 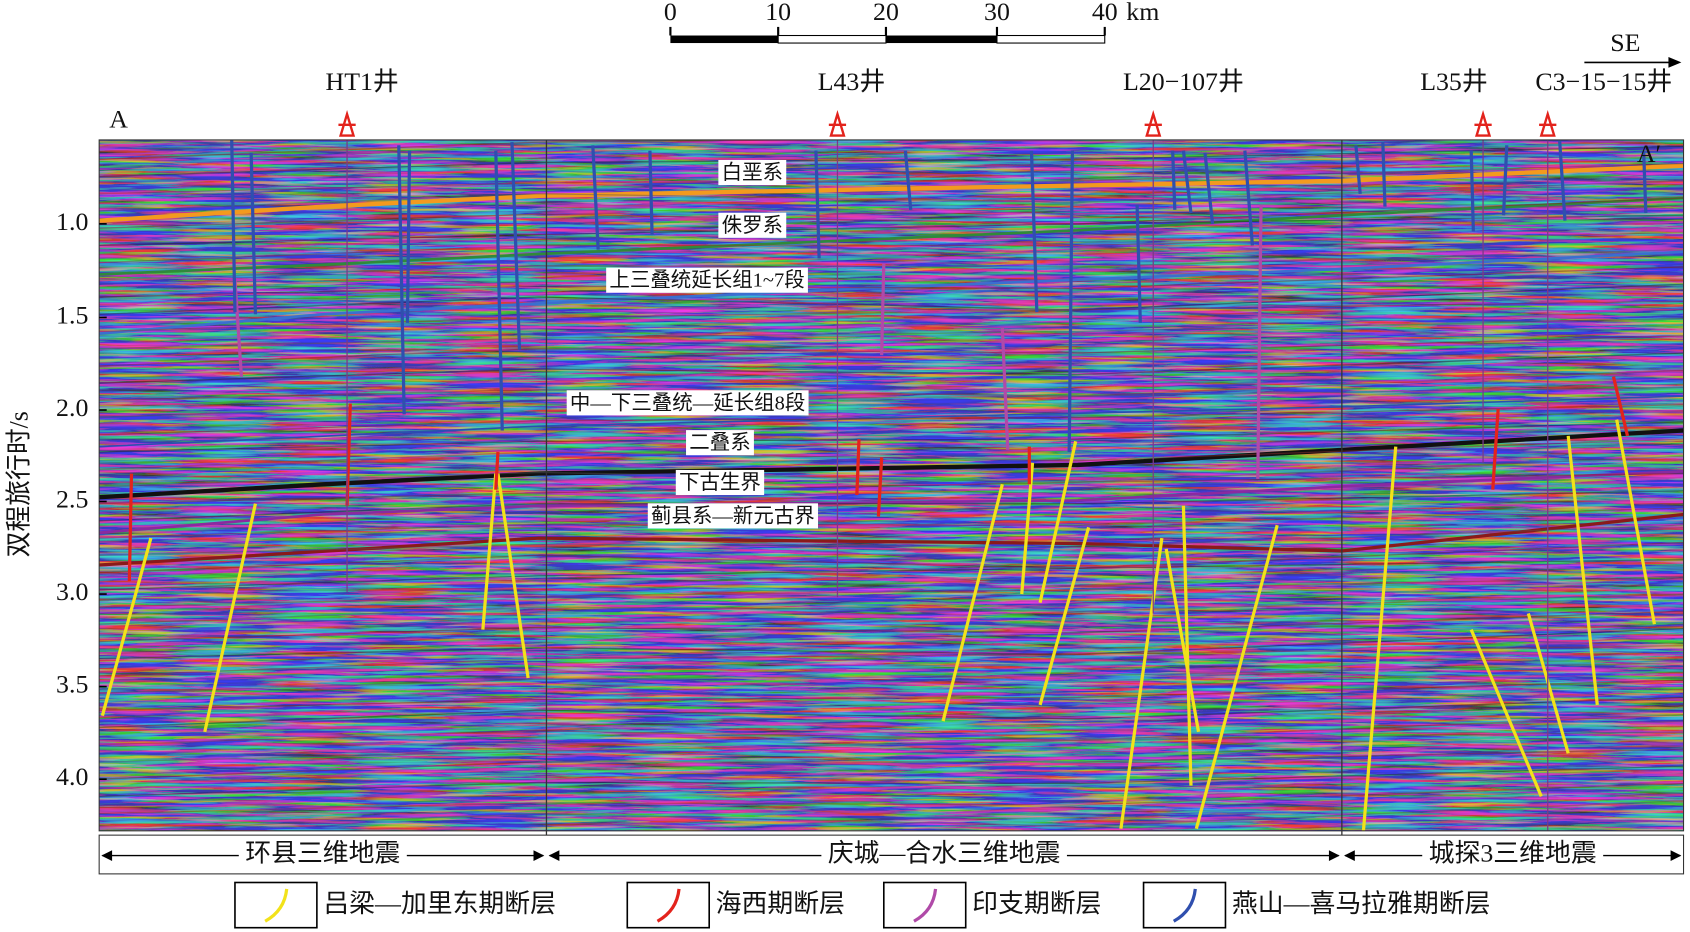 I want to click on well-label: L35井, so click(x=1453, y=81).